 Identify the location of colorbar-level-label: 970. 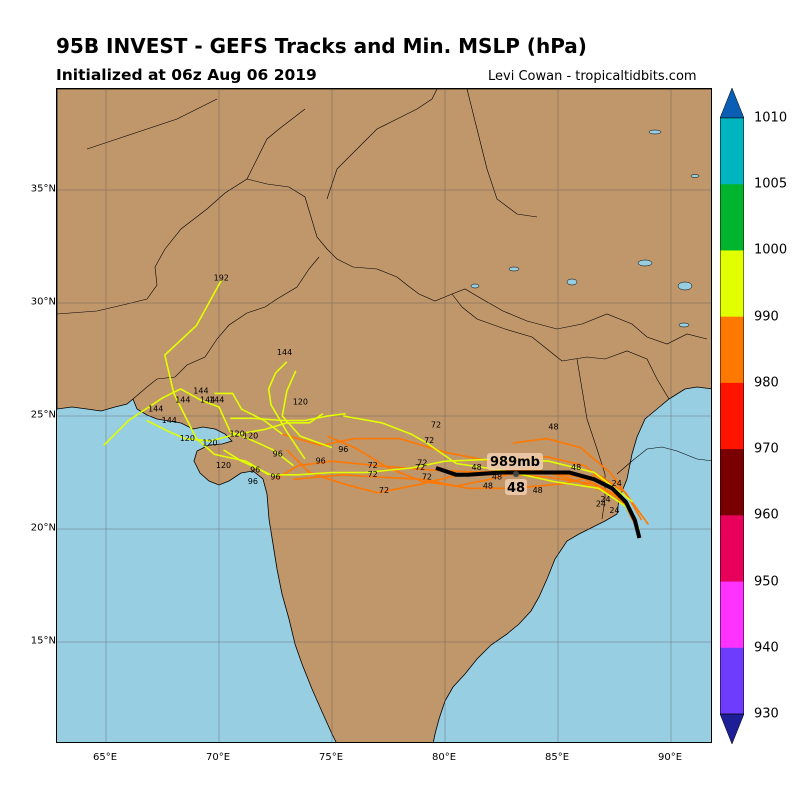
(766, 449).